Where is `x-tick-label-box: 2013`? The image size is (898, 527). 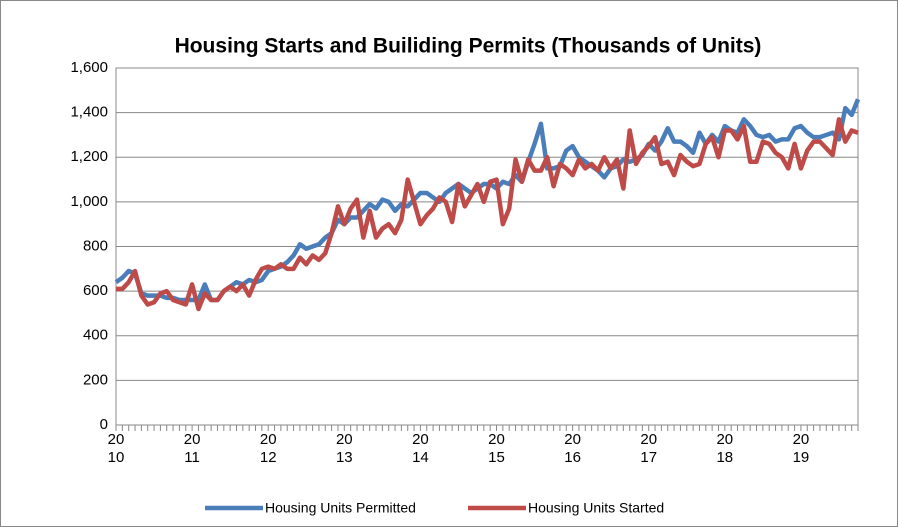 x-tick-label-box: 2013 is located at coordinates (344, 448).